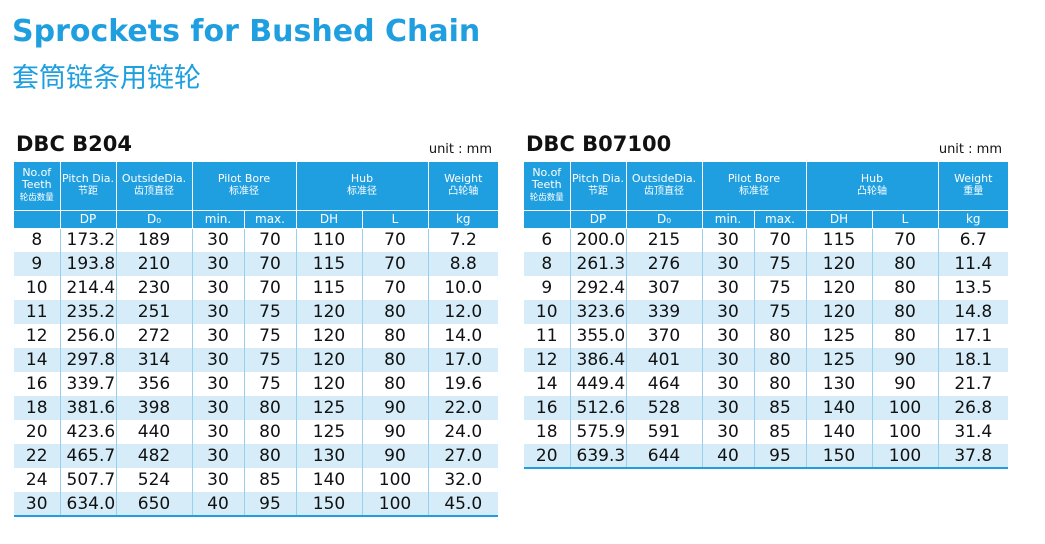 The image size is (1045, 544). What do you see at coordinates (463, 432) in the screenshot?
I see `table-cell: 24.0` at bounding box center [463, 432].